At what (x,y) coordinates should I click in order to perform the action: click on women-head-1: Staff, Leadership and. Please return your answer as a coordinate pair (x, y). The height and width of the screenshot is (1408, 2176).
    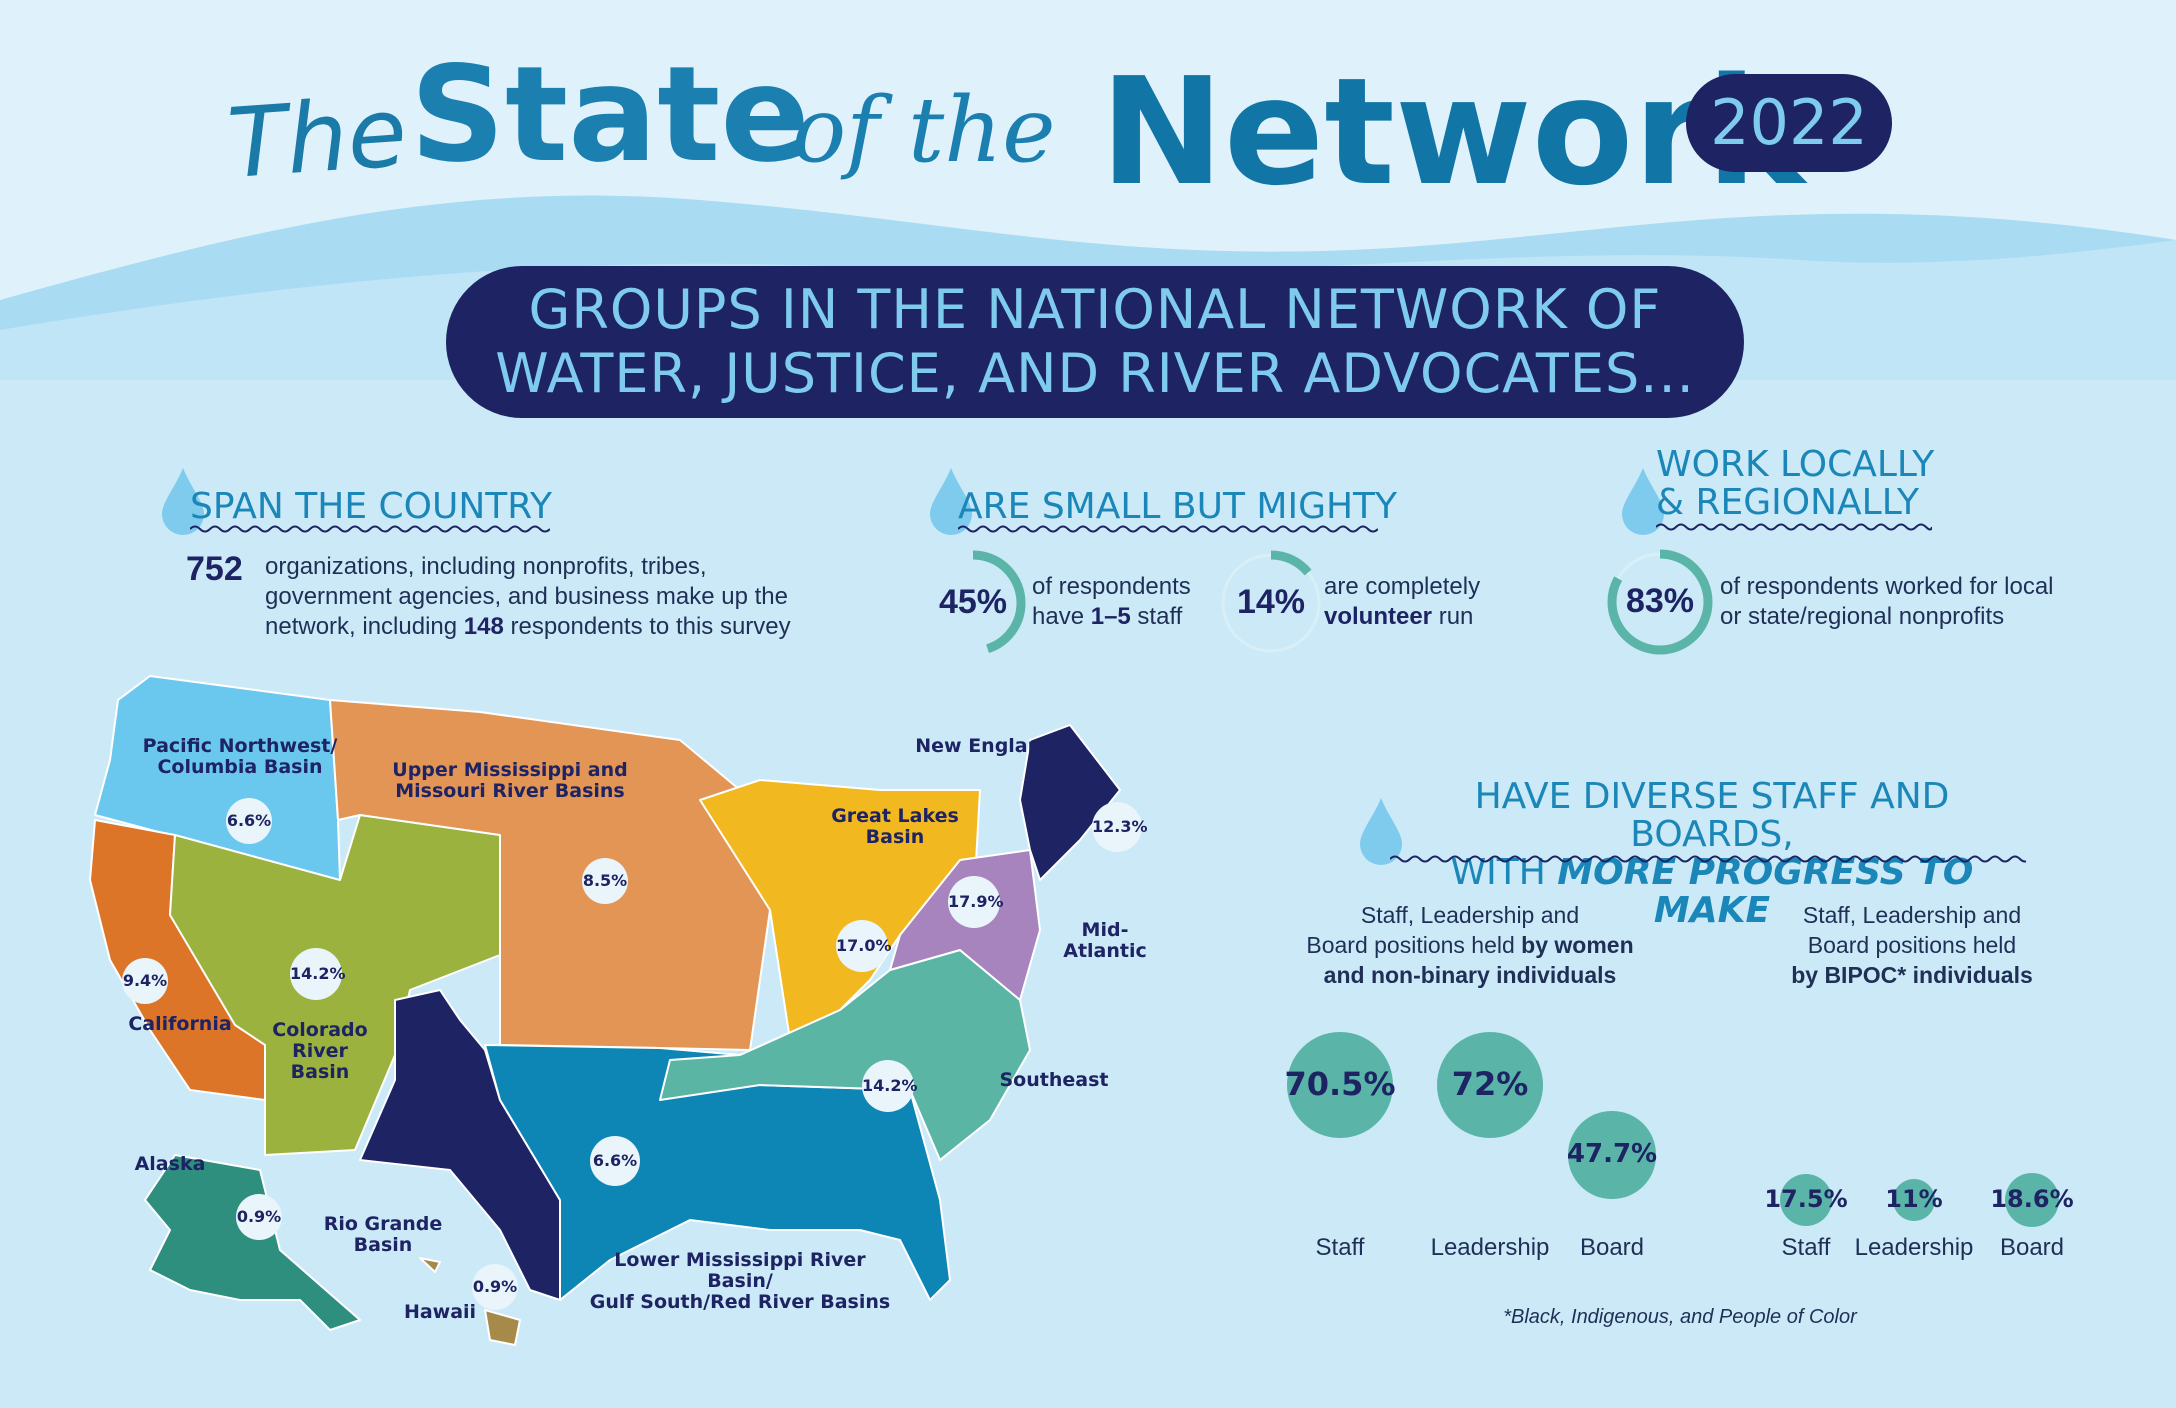
    Looking at the image, I should click on (1470, 915).